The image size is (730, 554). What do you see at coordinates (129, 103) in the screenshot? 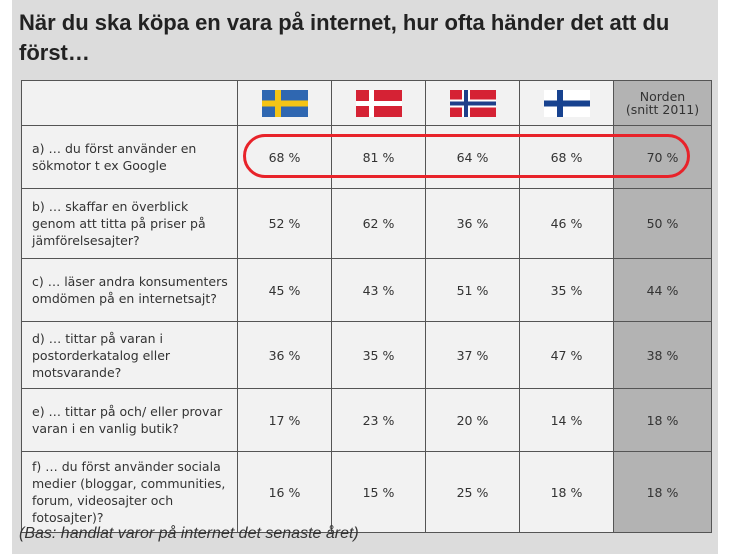
I see `header-empty-cell` at bounding box center [129, 103].